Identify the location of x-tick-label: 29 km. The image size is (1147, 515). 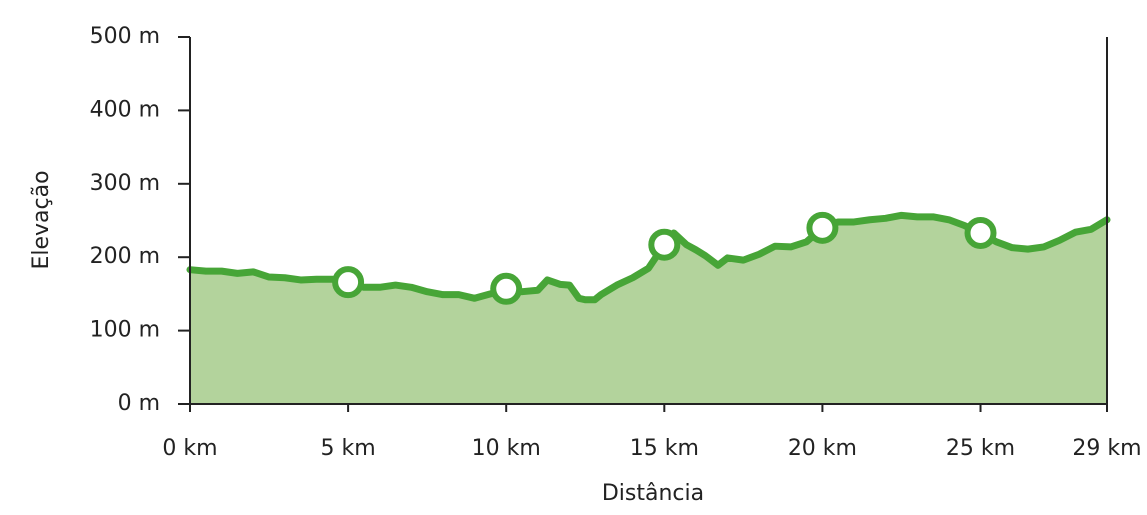
(1106, 448).